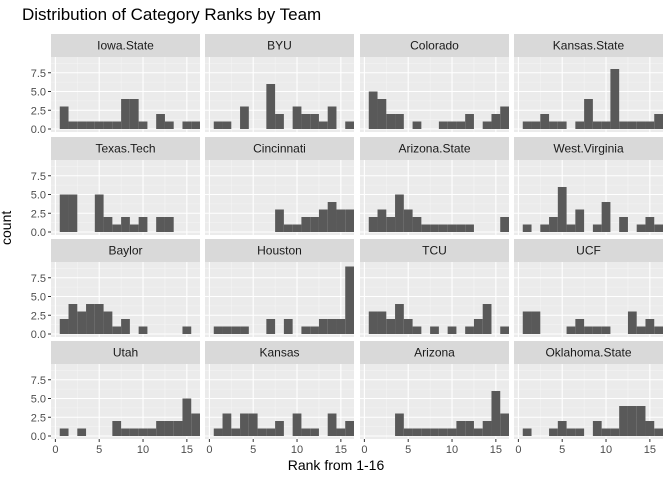 Image resolution: width=672 pixels, height=480 pixels. Describe the element at coordinates (279, 83) in the screenshot. I see `facet-panel: BYU` at that location.